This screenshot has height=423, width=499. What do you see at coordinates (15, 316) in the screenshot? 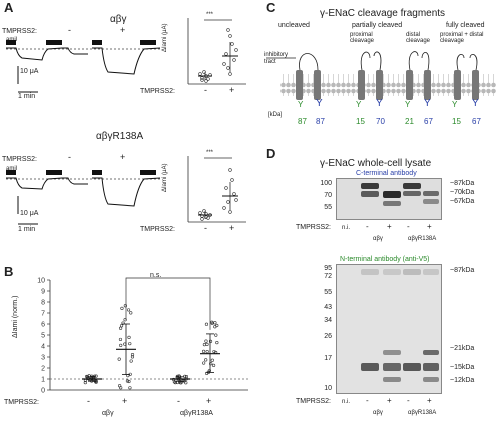
I see `panel-b-ylabel: ΔIami (norm.)` at bounding box center [15, 316].